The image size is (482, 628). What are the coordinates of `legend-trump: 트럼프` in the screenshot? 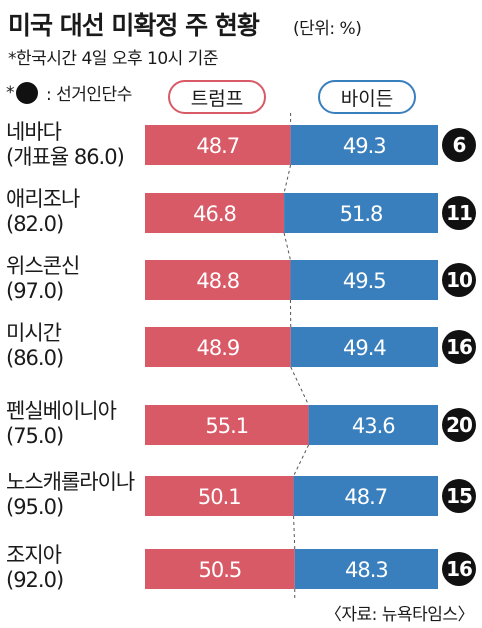 It's located at (217, 97).